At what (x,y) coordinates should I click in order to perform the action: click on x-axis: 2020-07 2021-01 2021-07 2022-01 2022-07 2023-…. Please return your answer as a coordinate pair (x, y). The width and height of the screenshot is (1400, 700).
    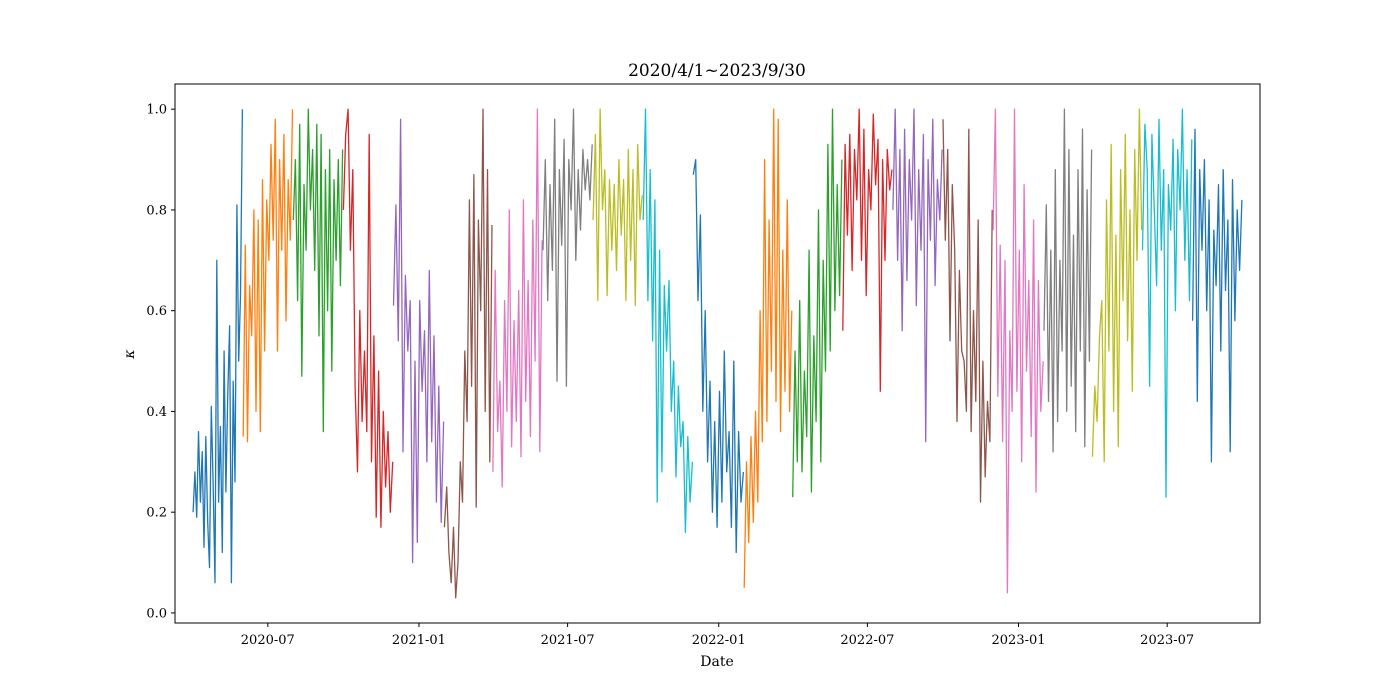
    Looking at the image, I should click on (717, 635).